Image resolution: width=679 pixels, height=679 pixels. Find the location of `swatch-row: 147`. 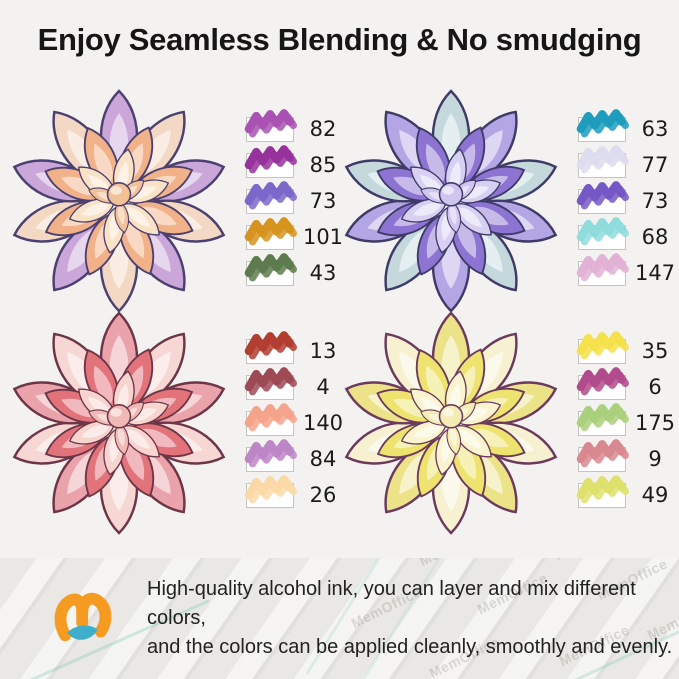

swatch-row: 147 is located at coordinates (628, 273).